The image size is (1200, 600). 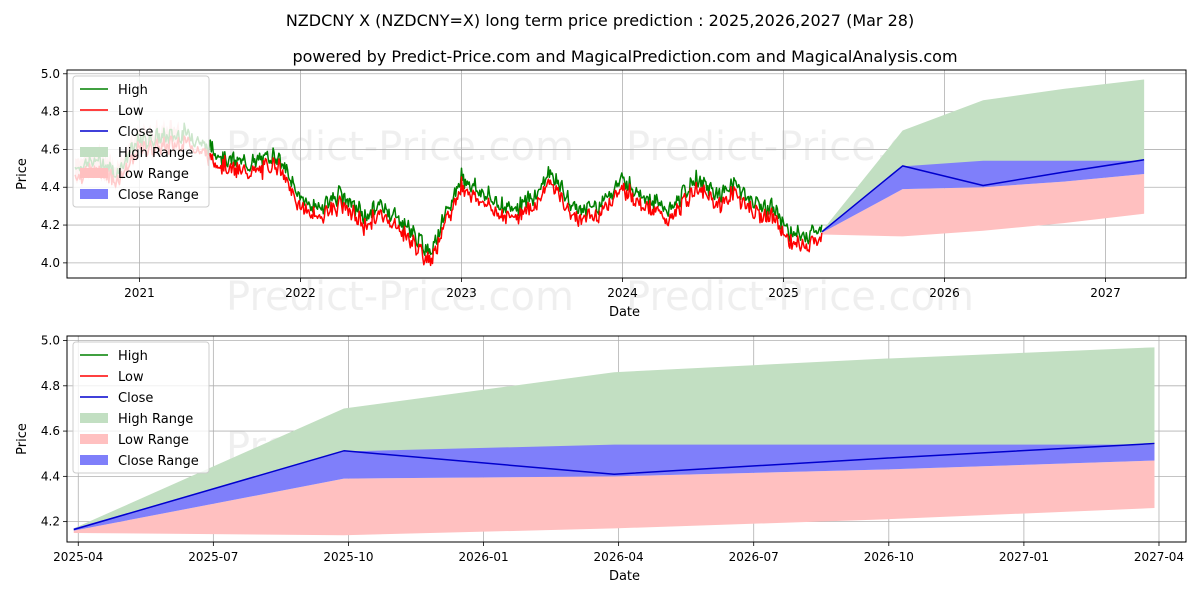 I want to click on x-tick-label: 2025-04, so click(x=78, y=557).